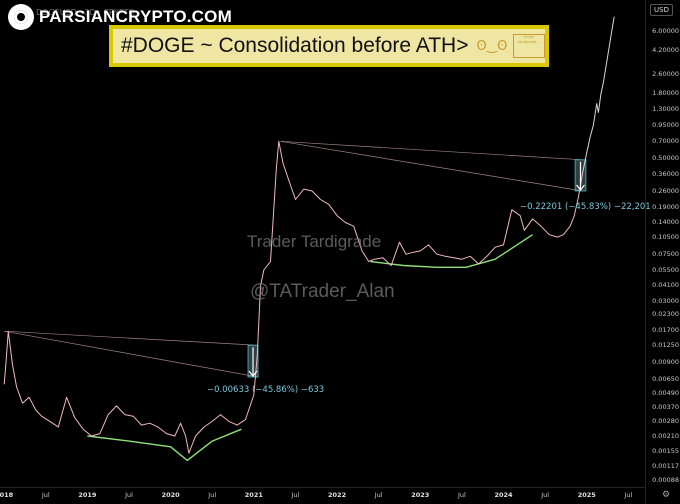 Image resolution: width=680 pixels, height=504 pixels. I want to click on y-tick-label: 0.00210, so click(665, 436).